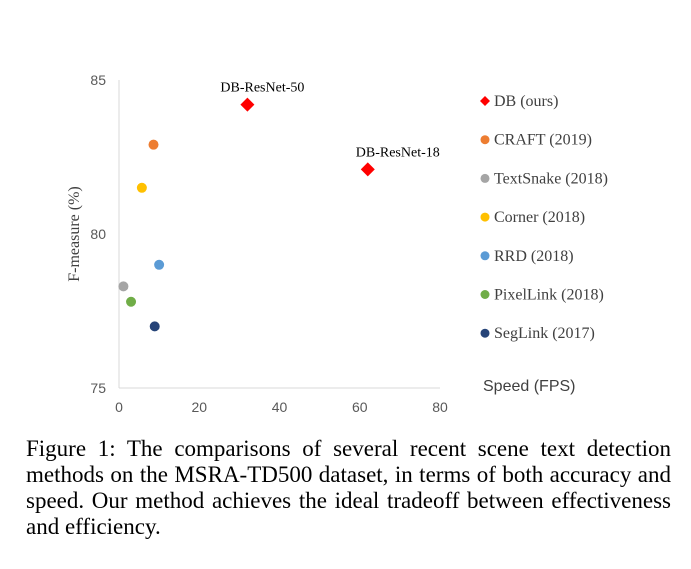 The width and height of the screenshot is (691, 569). Describe the element at coordinates (543, 140) in the screenshot. I see `legend-label: CRAFT (2019)` at that location.